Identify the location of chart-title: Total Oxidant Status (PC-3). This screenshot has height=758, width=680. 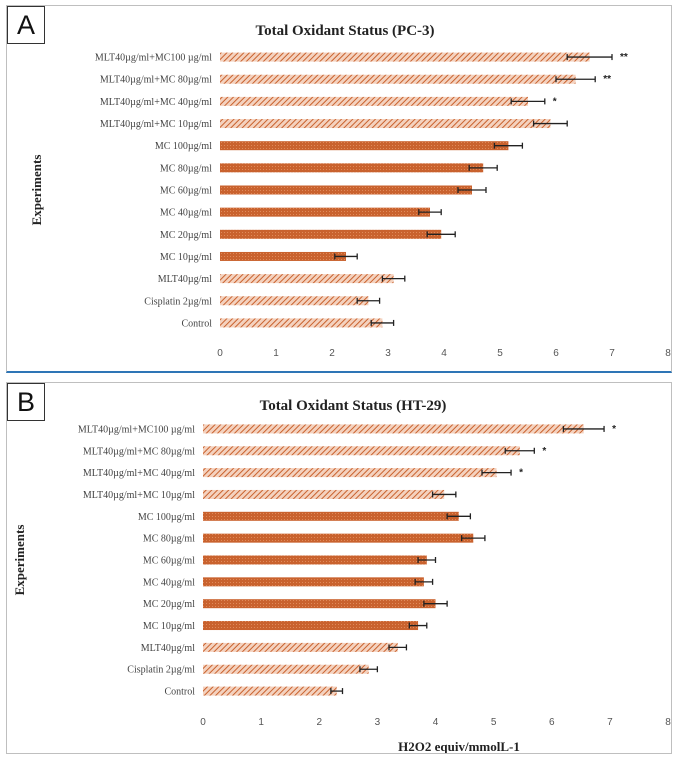
(344, 31).